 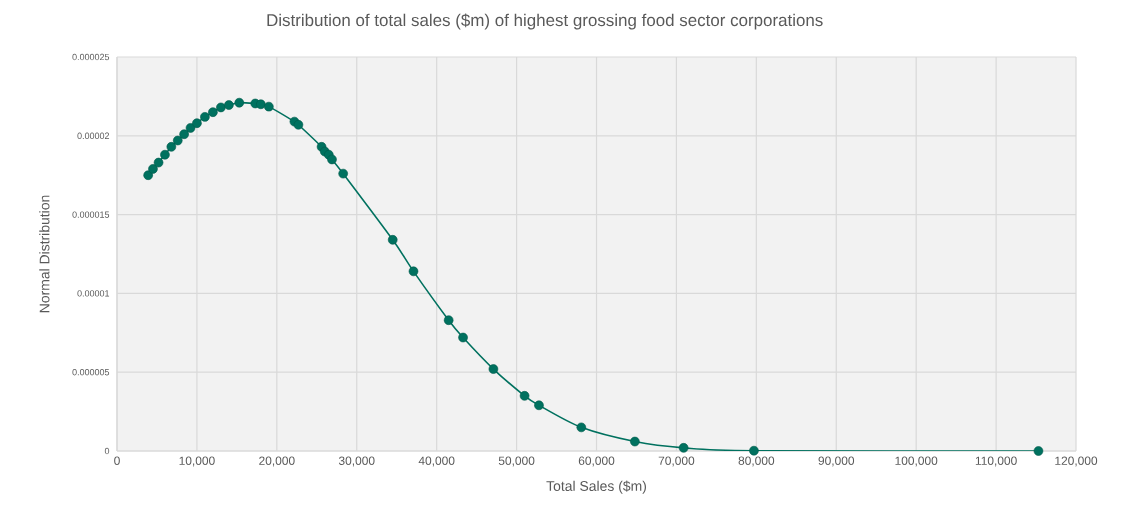 What do you see at coordinates (436, 461) in the screenshot?
I see `x-tick-label: 40,000` at bounding box center [436, 461].